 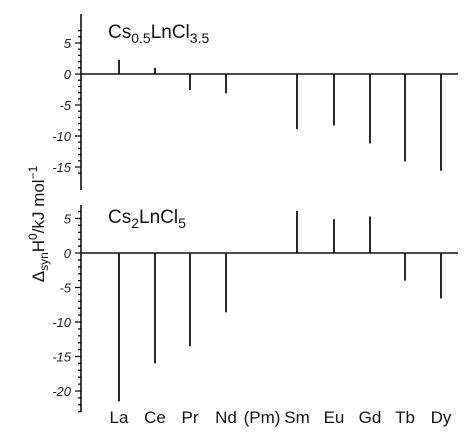 What do you see at coordinates (68, 43) in the screenshot?
I see `panel-1-y-tick-label: 5` at bounding box center [68, 43].